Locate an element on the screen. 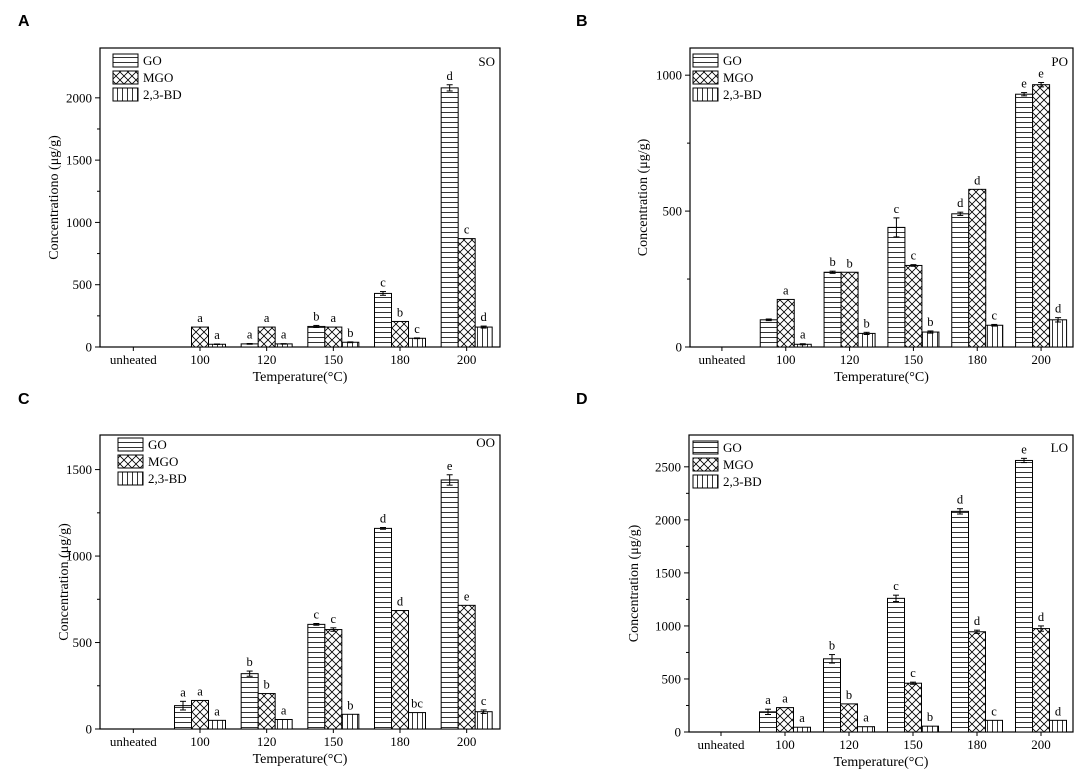 This screenshot has width=1084, height=774. panel-letter: C is located at coordinates (24, 399).